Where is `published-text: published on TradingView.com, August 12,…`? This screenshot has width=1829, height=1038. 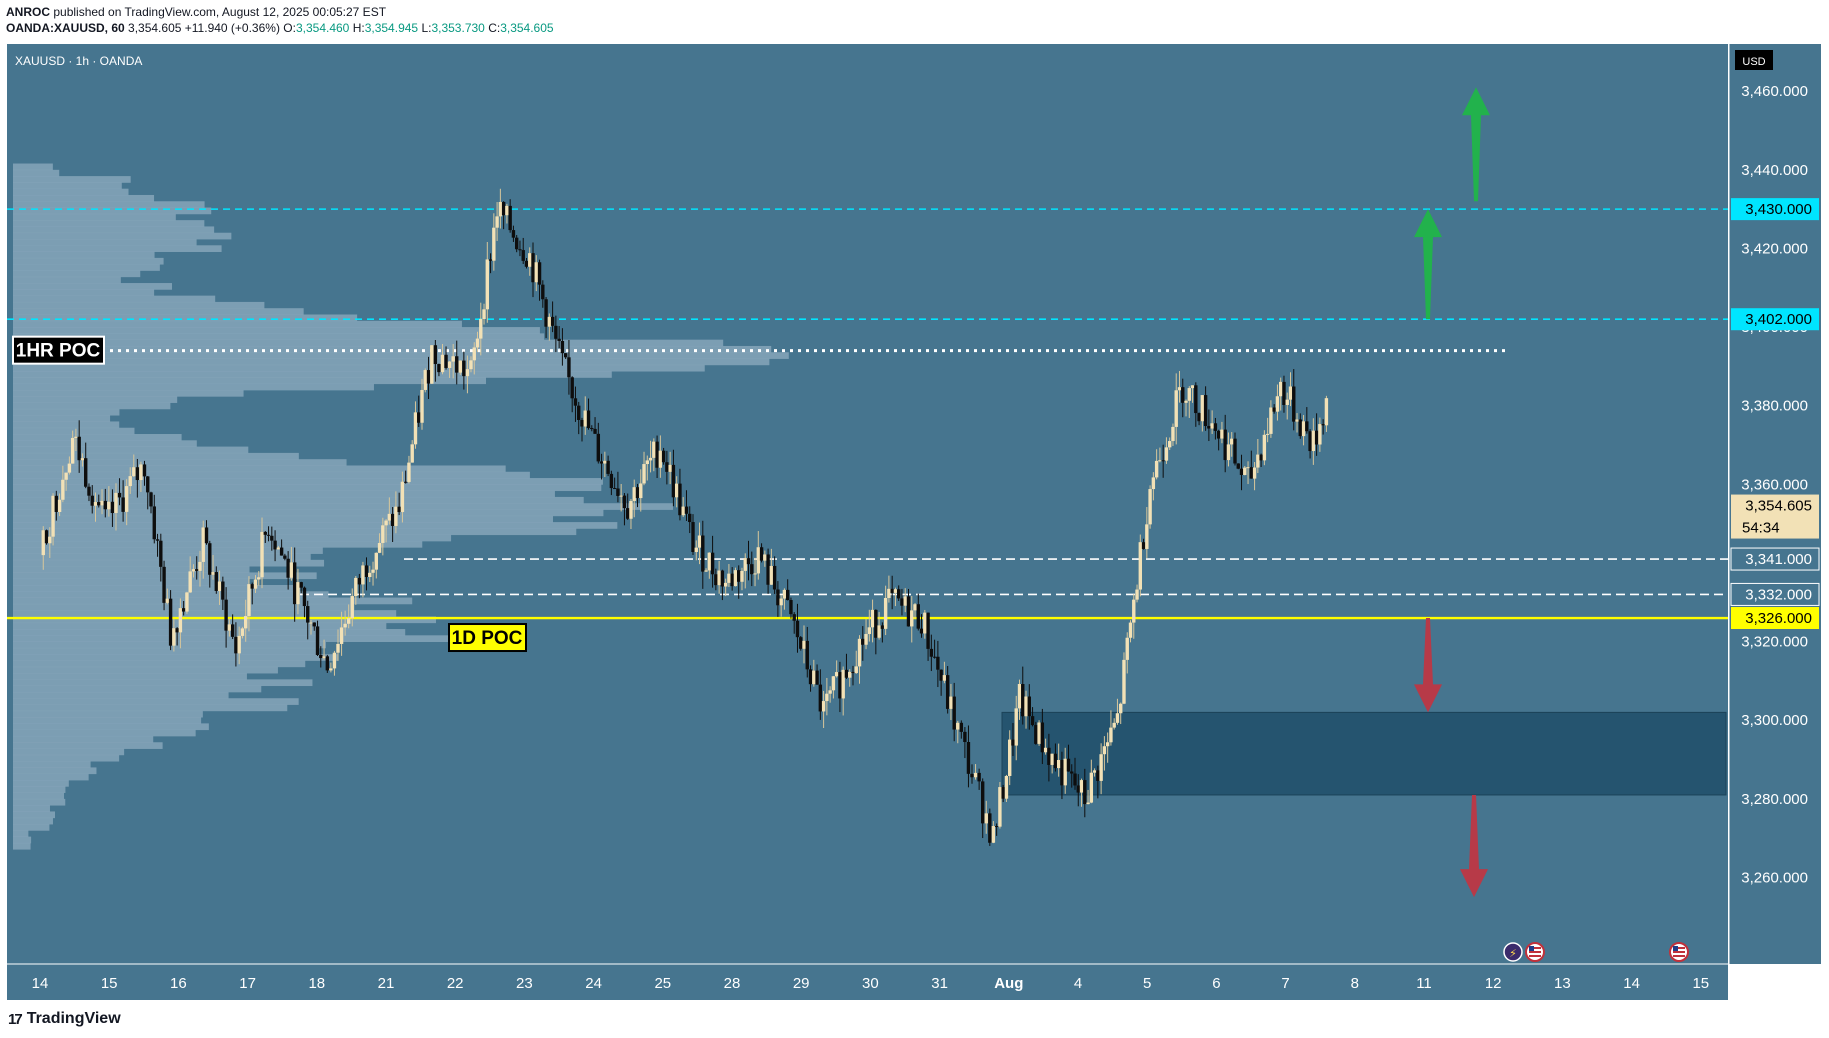 published-text: published on TradingView.com, August 12,… is located at coordinates (220, 12).